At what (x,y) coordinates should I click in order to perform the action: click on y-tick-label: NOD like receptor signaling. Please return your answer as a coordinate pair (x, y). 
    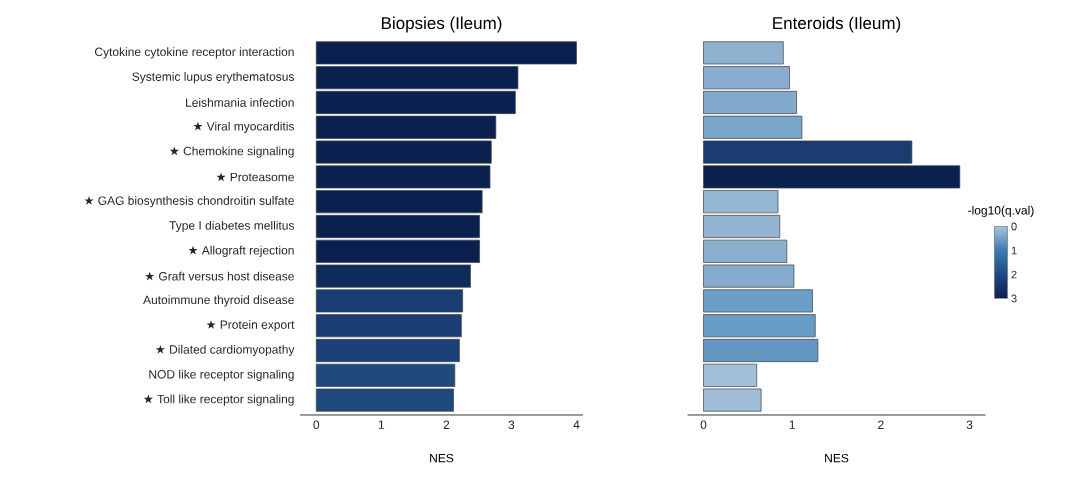
    Looking at the image, I should click on (221, 375).